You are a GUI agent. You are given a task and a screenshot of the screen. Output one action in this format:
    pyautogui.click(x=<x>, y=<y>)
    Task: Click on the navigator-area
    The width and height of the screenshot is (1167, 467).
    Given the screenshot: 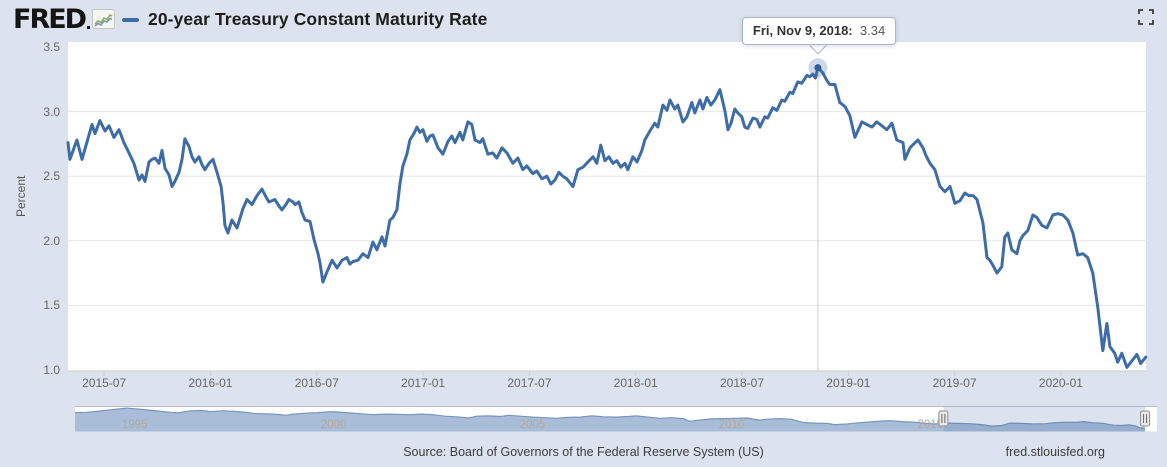 What is the action you would take?
    pyautogui.click(x=610, y=420)
    